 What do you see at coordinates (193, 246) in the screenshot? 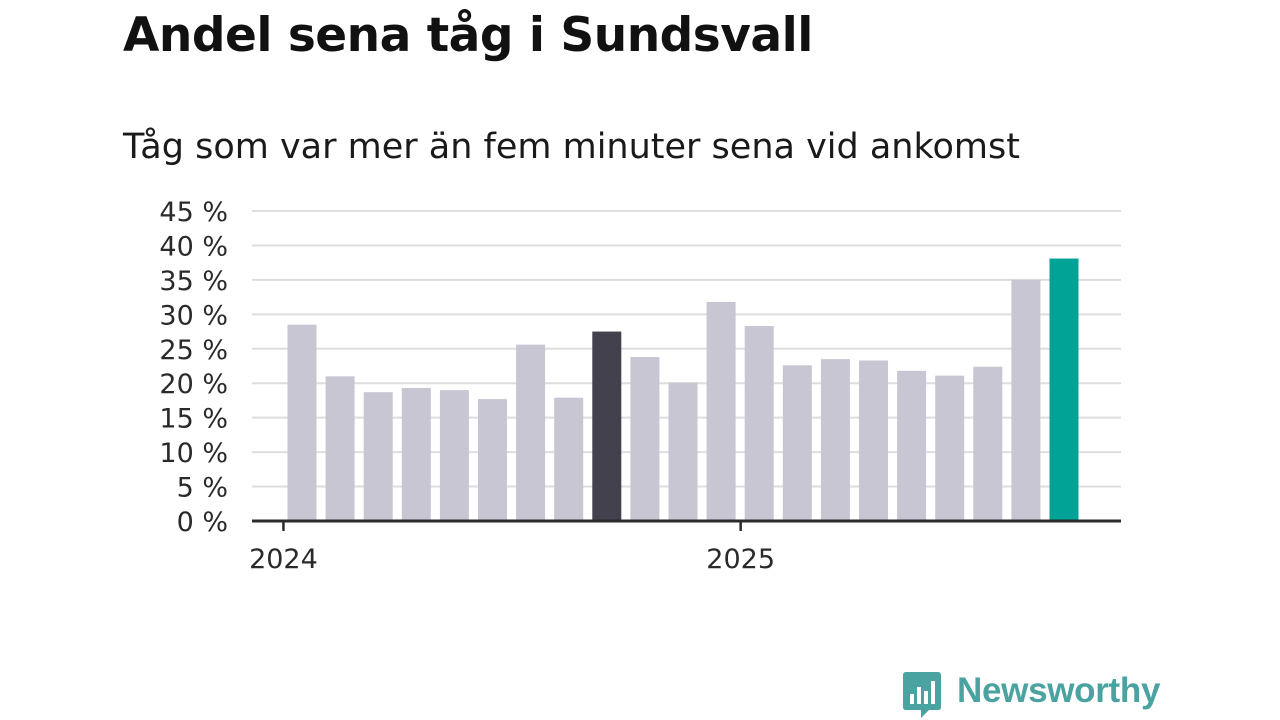
I see `y-tick-label: 40 %` at bounding box center [193, 246].